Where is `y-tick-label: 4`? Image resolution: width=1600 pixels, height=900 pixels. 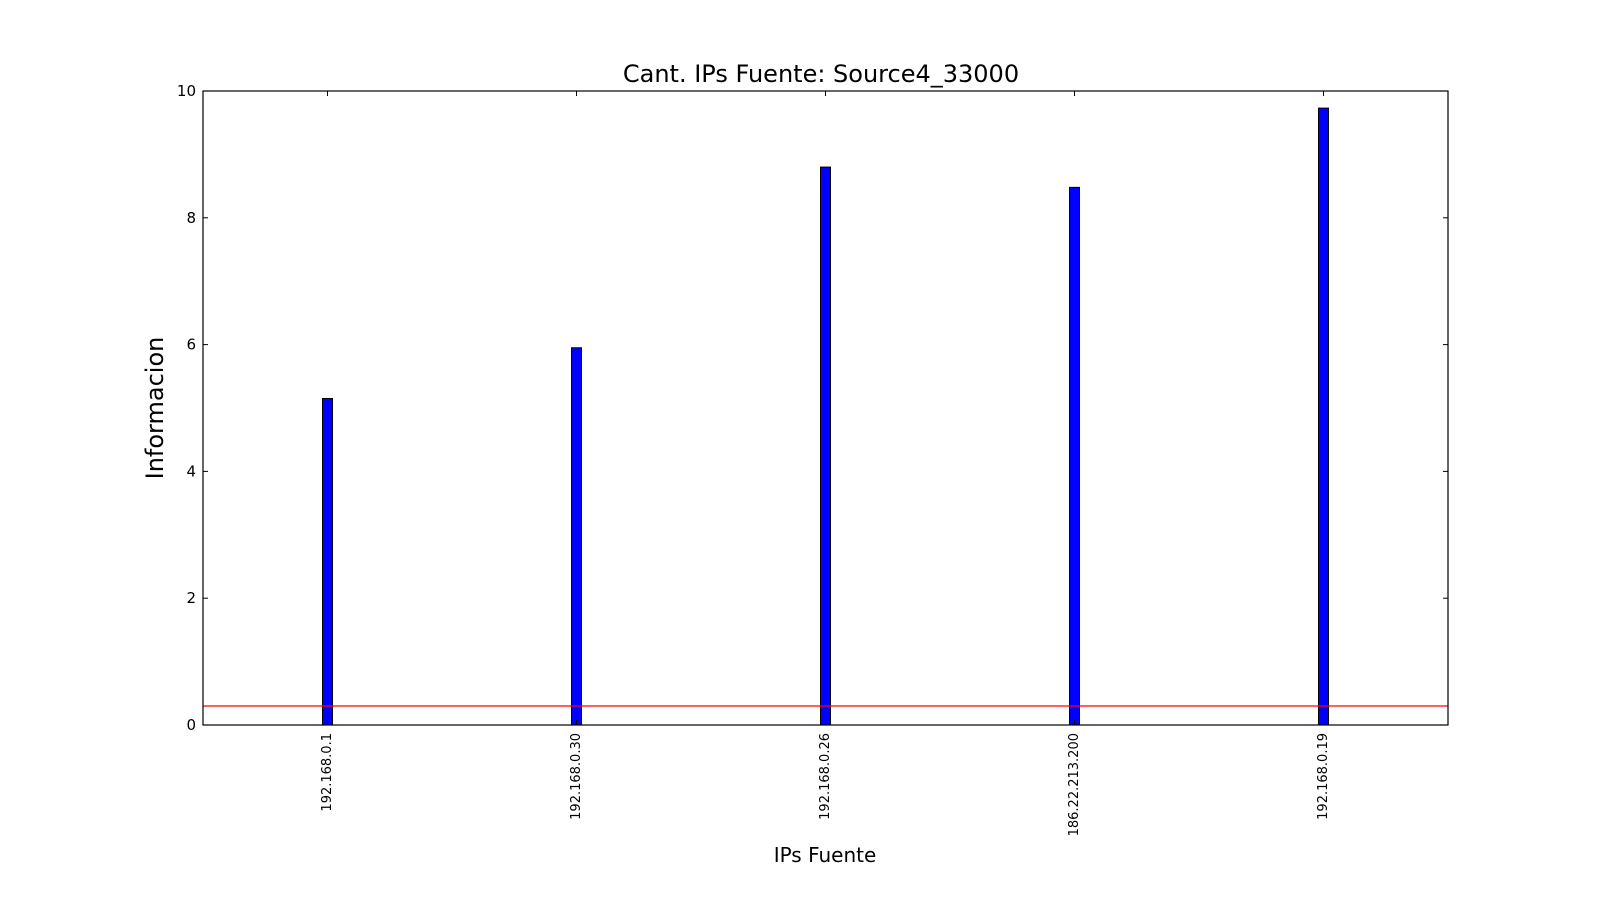 y-tick-label: 4 is located at coordinates (191, 471).